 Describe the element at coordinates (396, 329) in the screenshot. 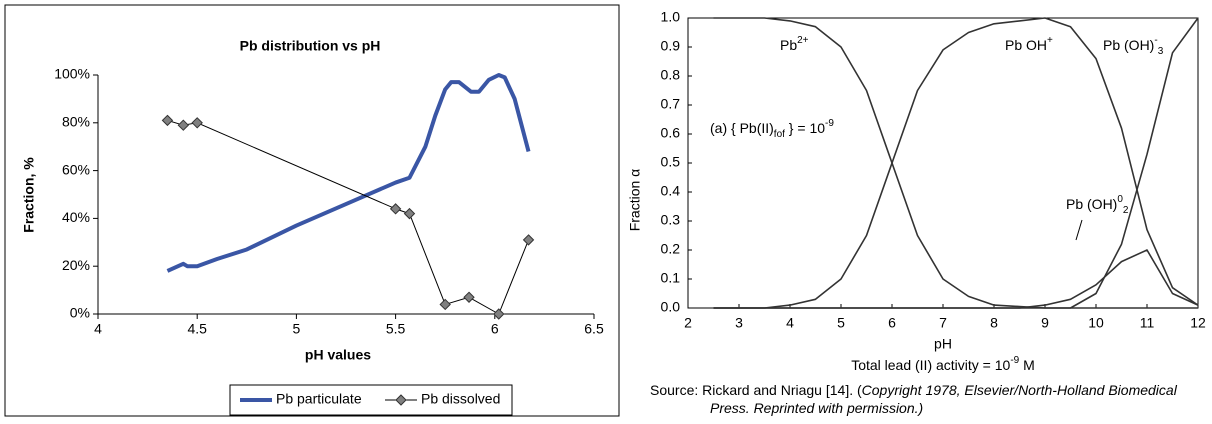

I see `x-tick-label: 5.5` at that location.